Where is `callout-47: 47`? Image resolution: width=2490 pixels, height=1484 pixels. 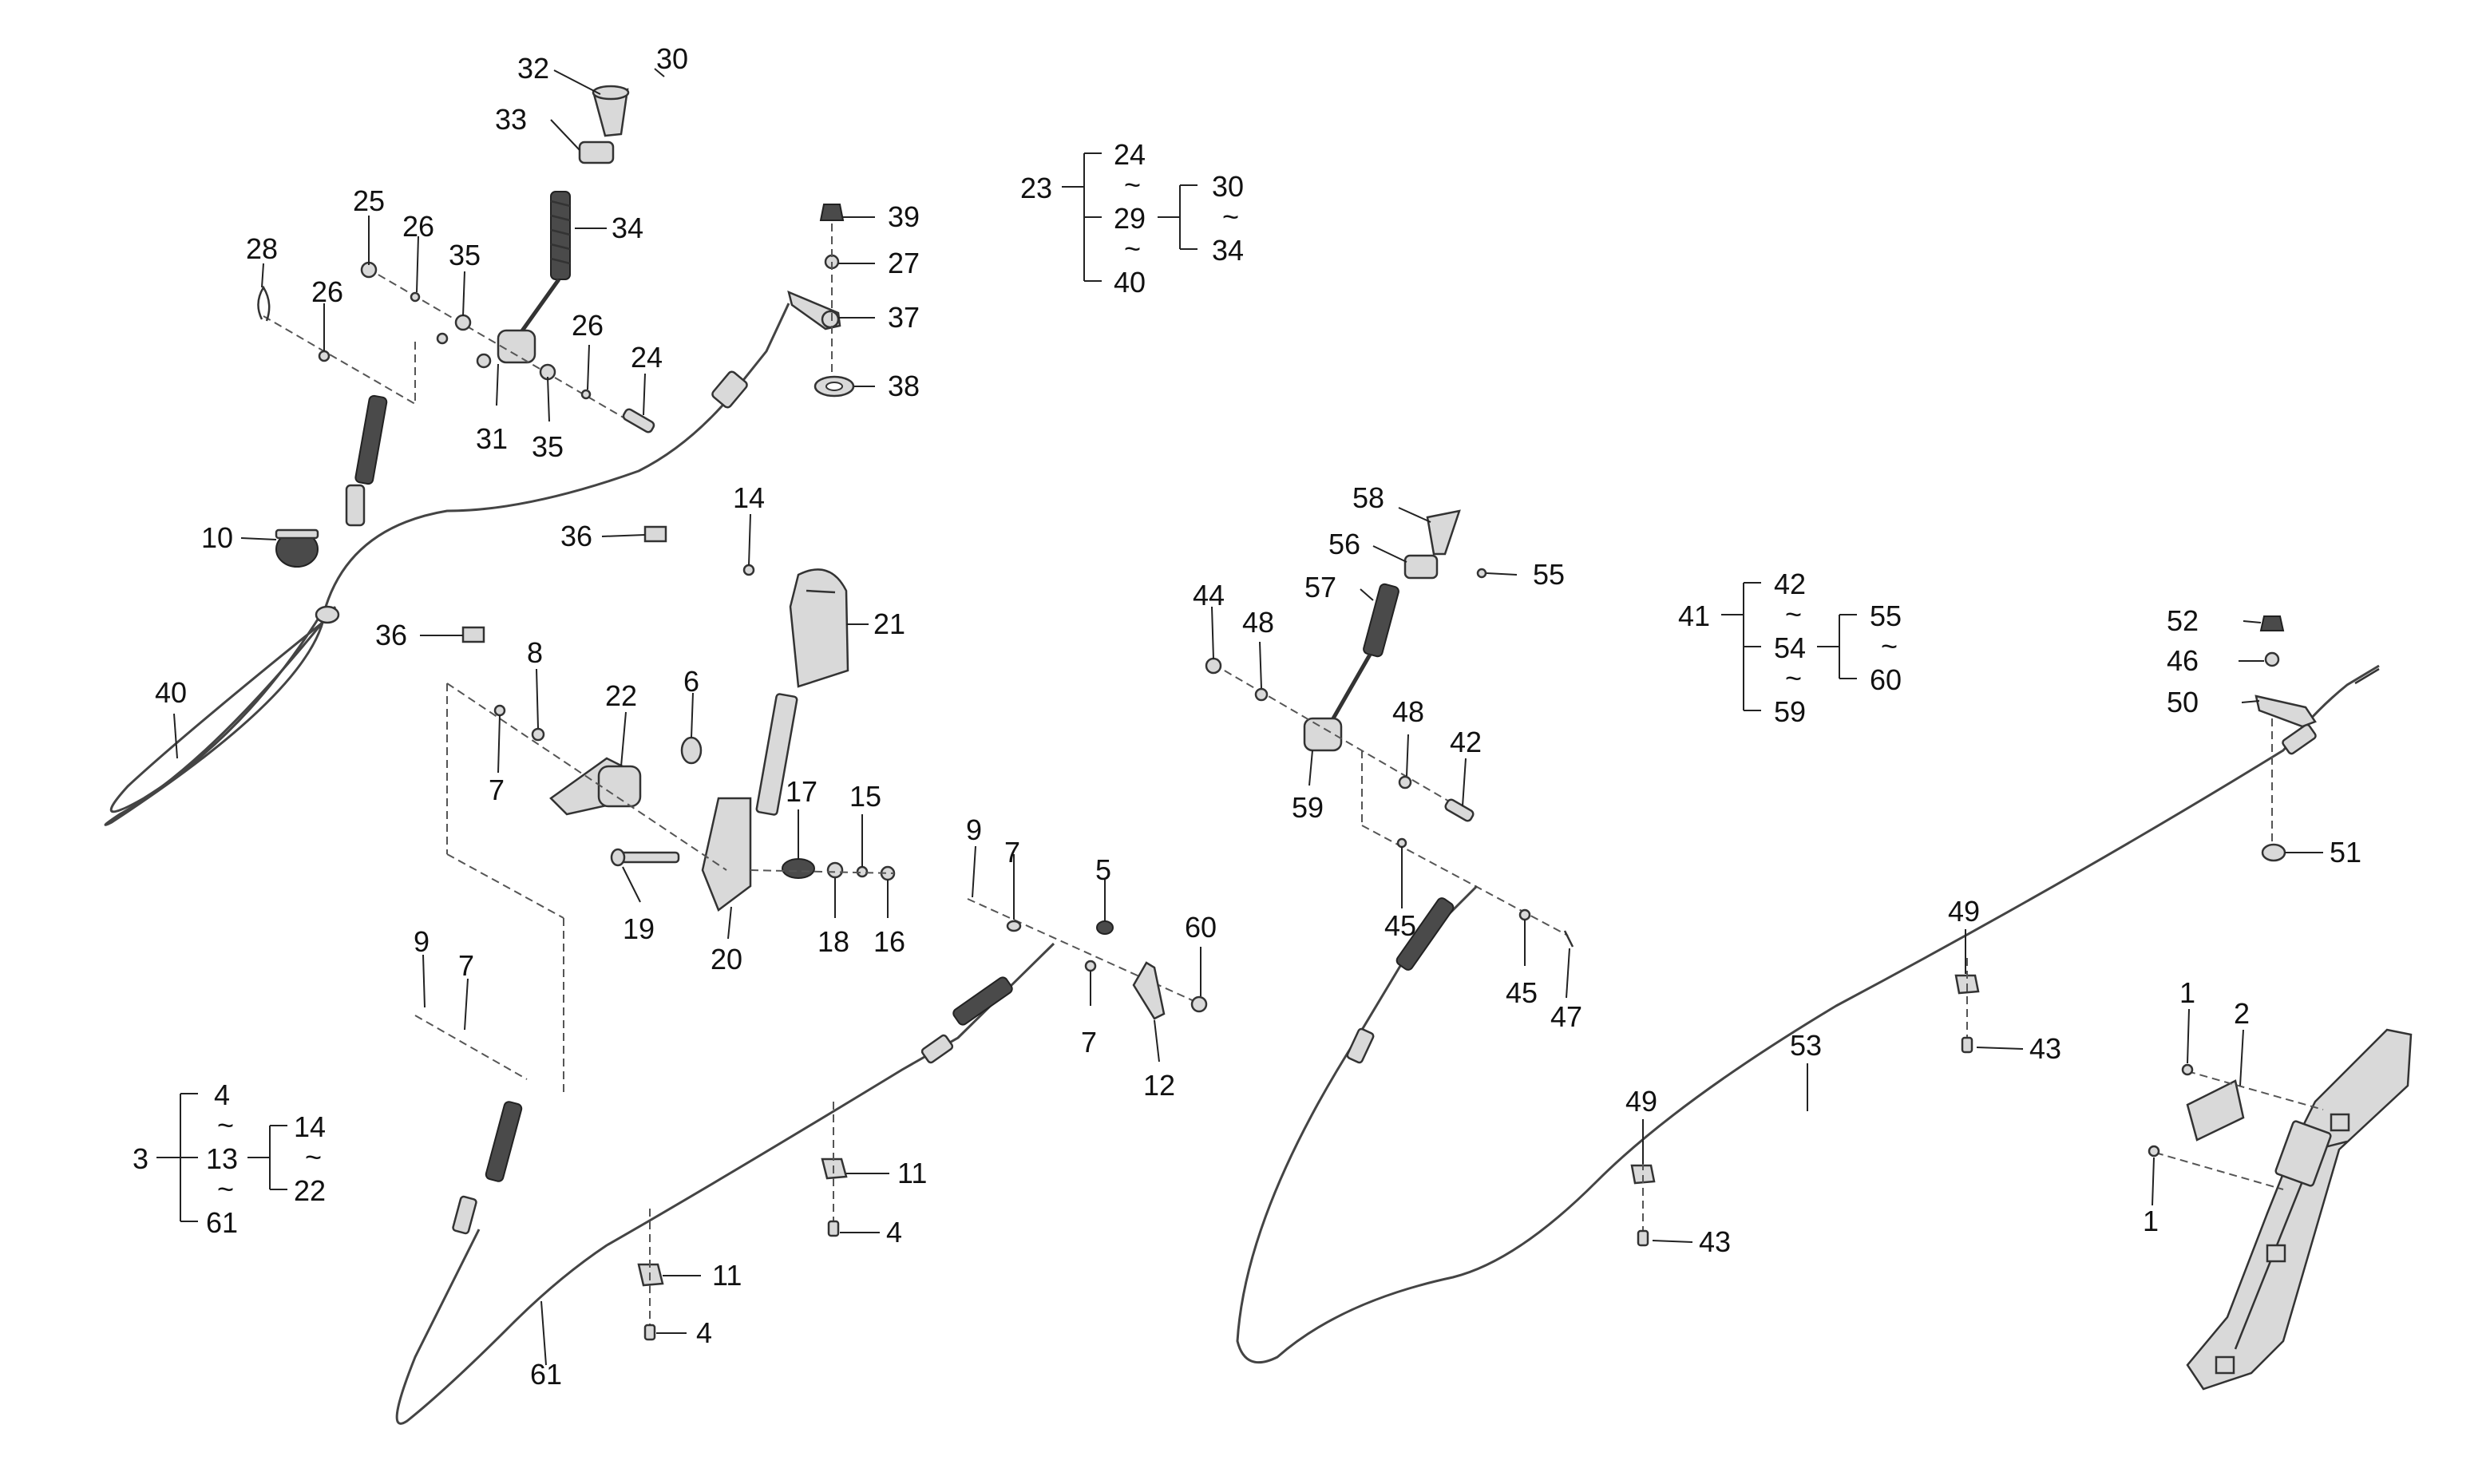 callout-47: 47 is located at coordinates (1566, 1016).